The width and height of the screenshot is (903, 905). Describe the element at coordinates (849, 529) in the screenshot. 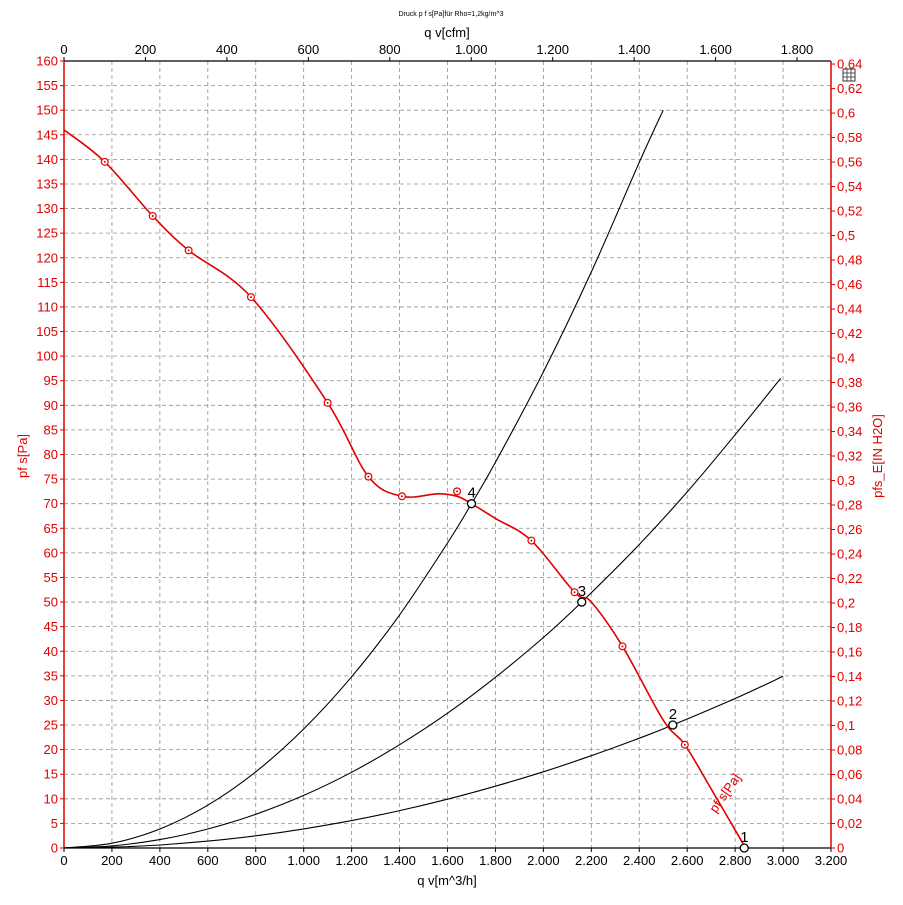

I see `y-right-tick-label: 0,26` at that location.